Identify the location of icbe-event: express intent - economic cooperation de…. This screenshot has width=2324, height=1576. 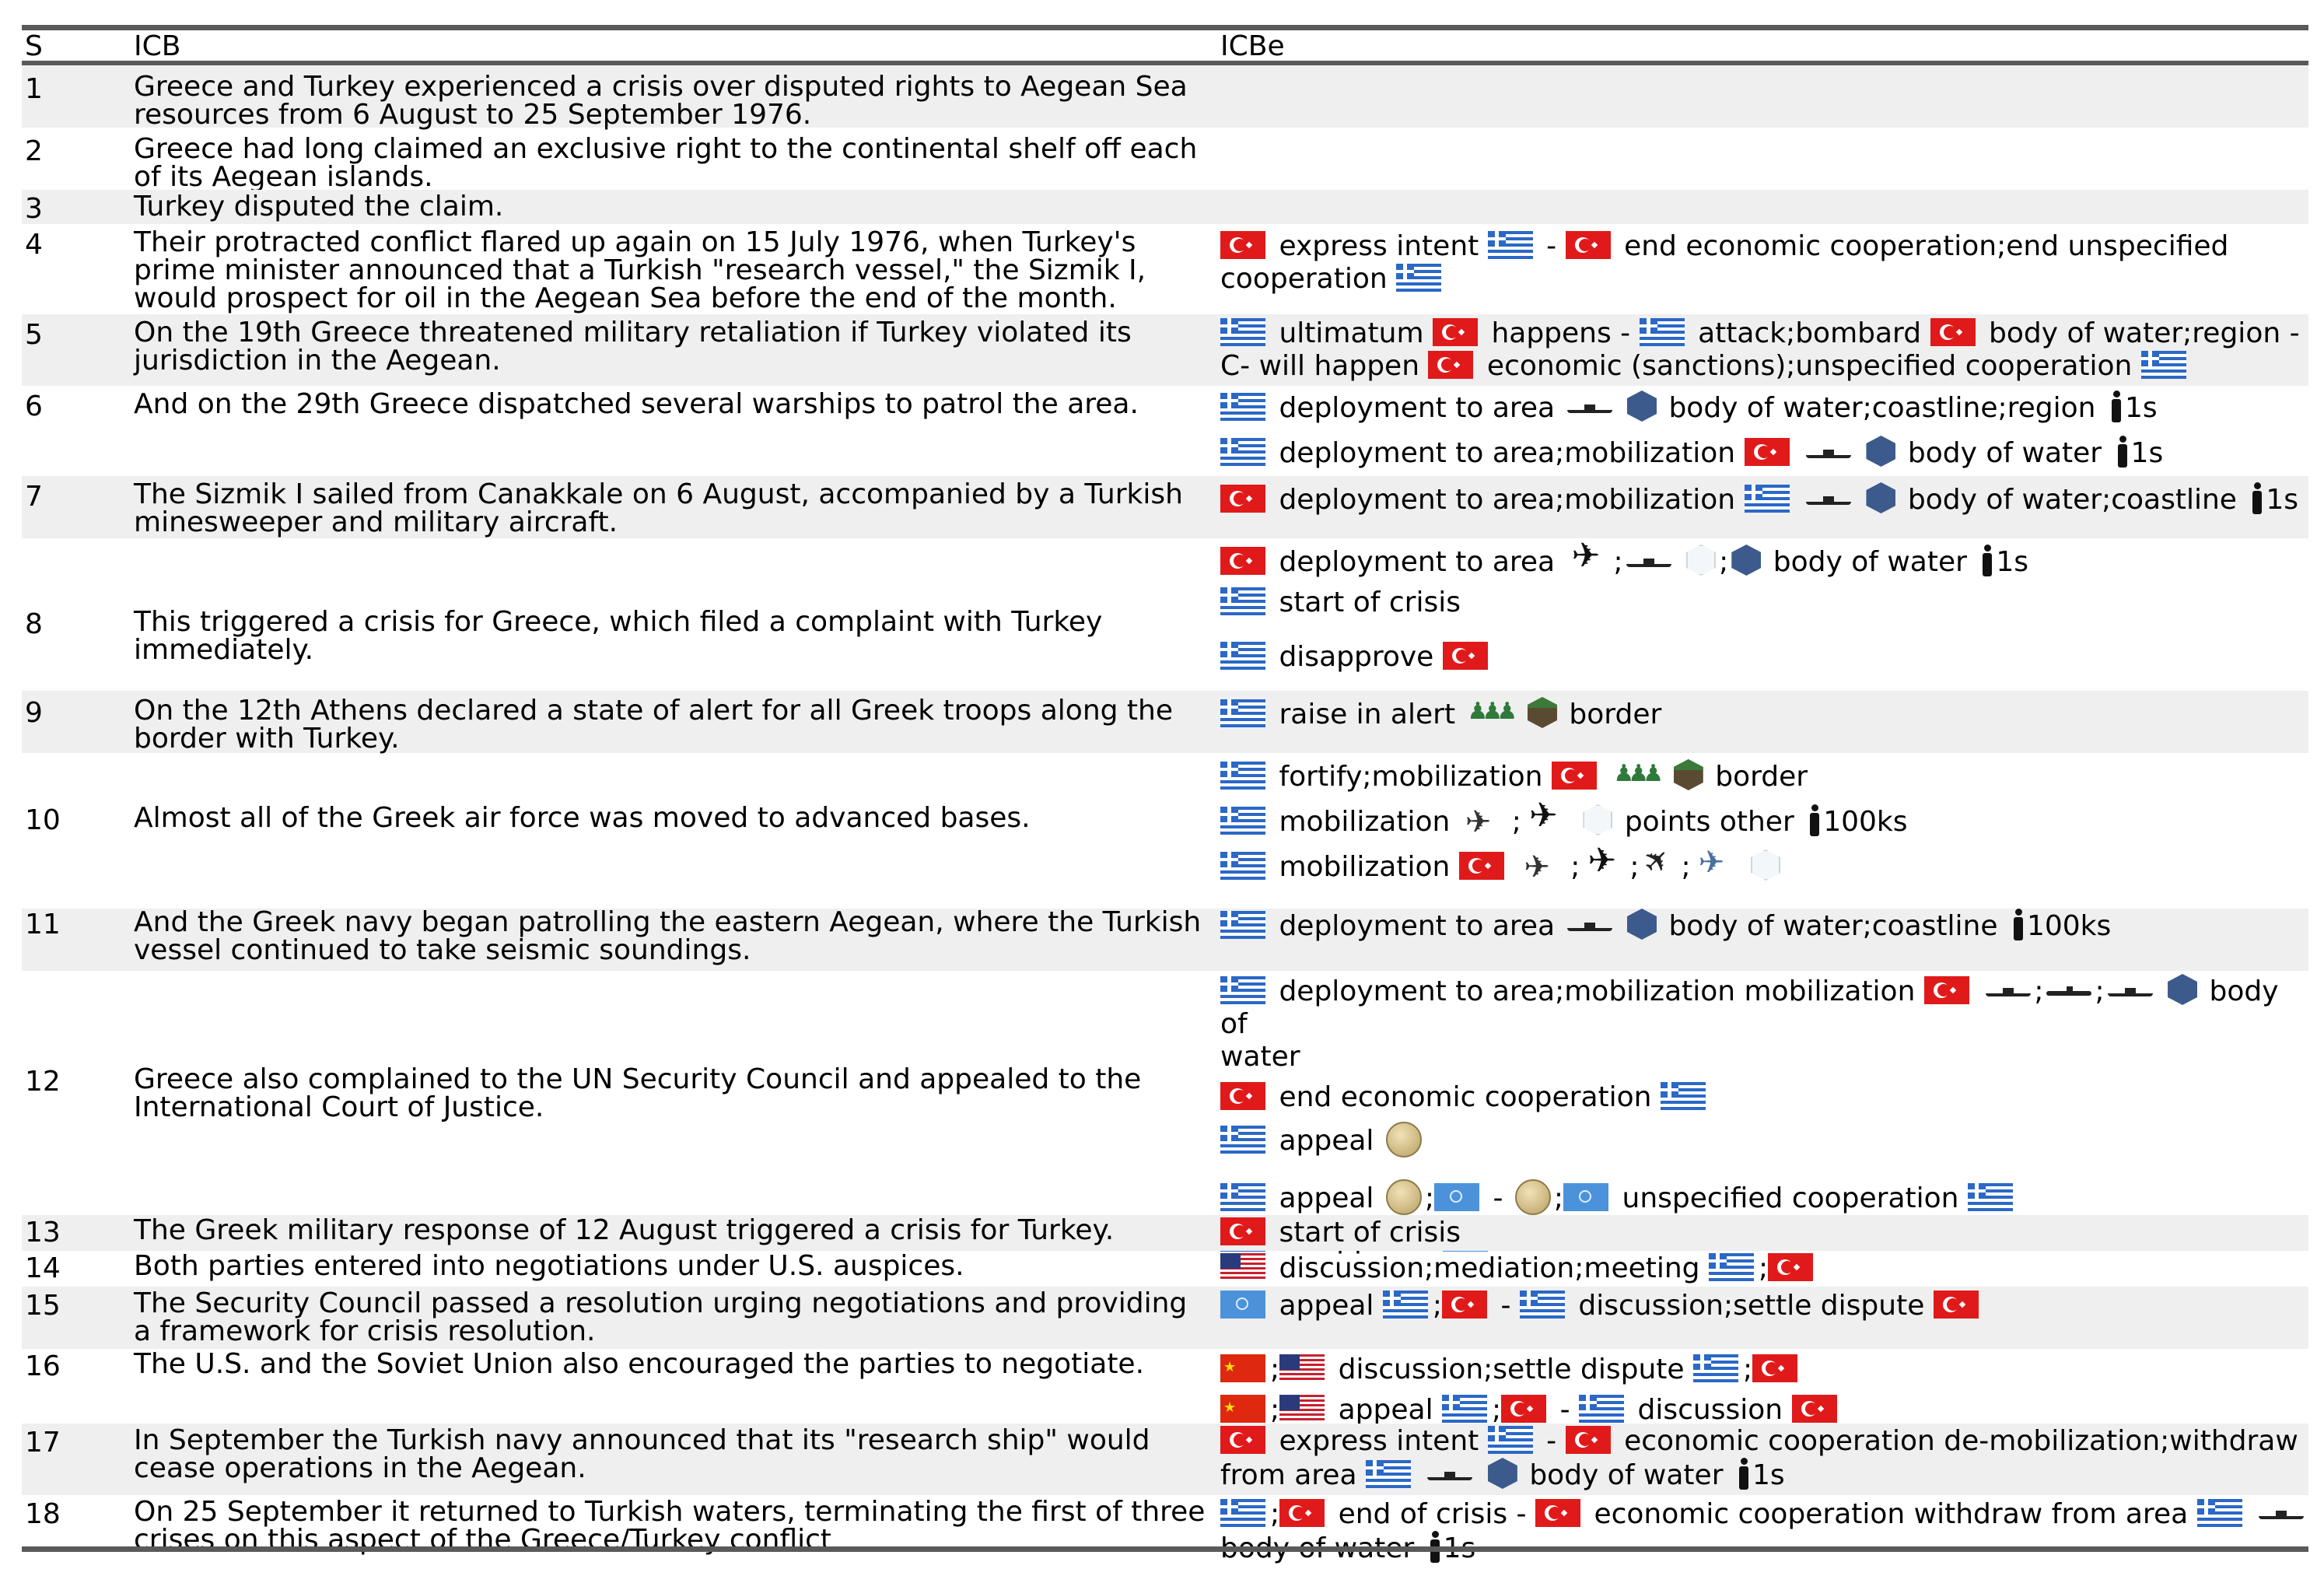
(1759, 1458).